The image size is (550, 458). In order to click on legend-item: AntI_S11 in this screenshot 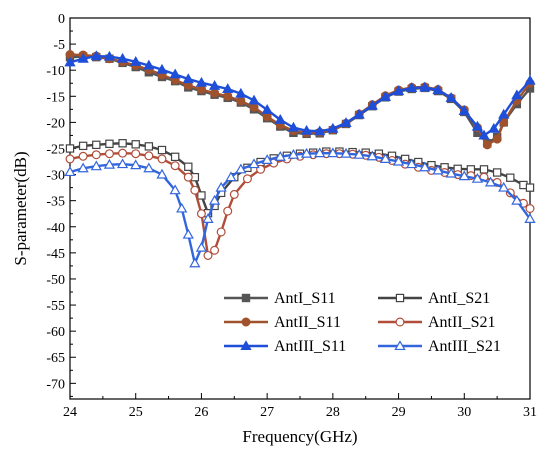, I will do `click(280, 298)`.